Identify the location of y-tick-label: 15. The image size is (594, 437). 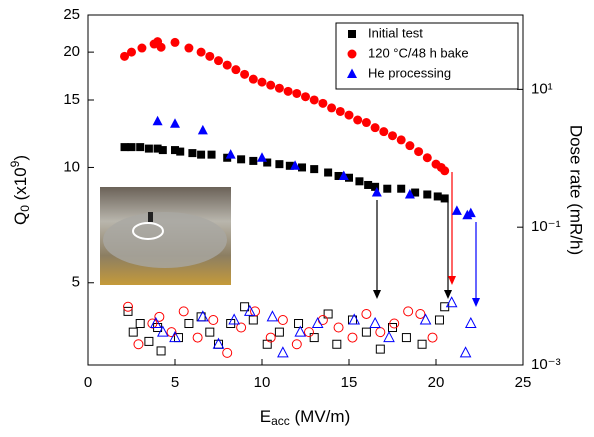
(71, 99).